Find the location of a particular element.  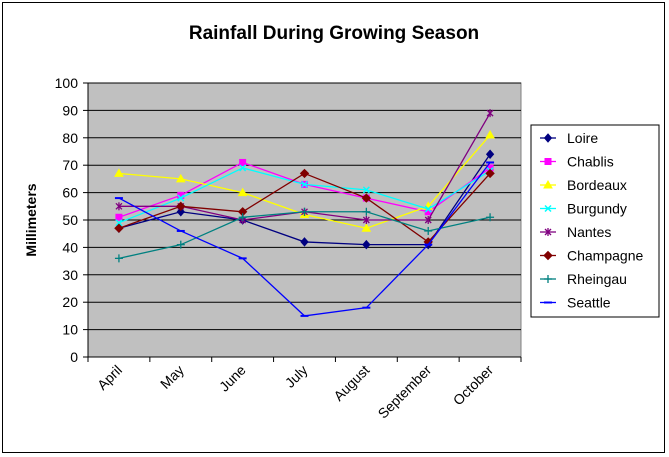

x-tick-label: October is located at coordinates (473, 385).